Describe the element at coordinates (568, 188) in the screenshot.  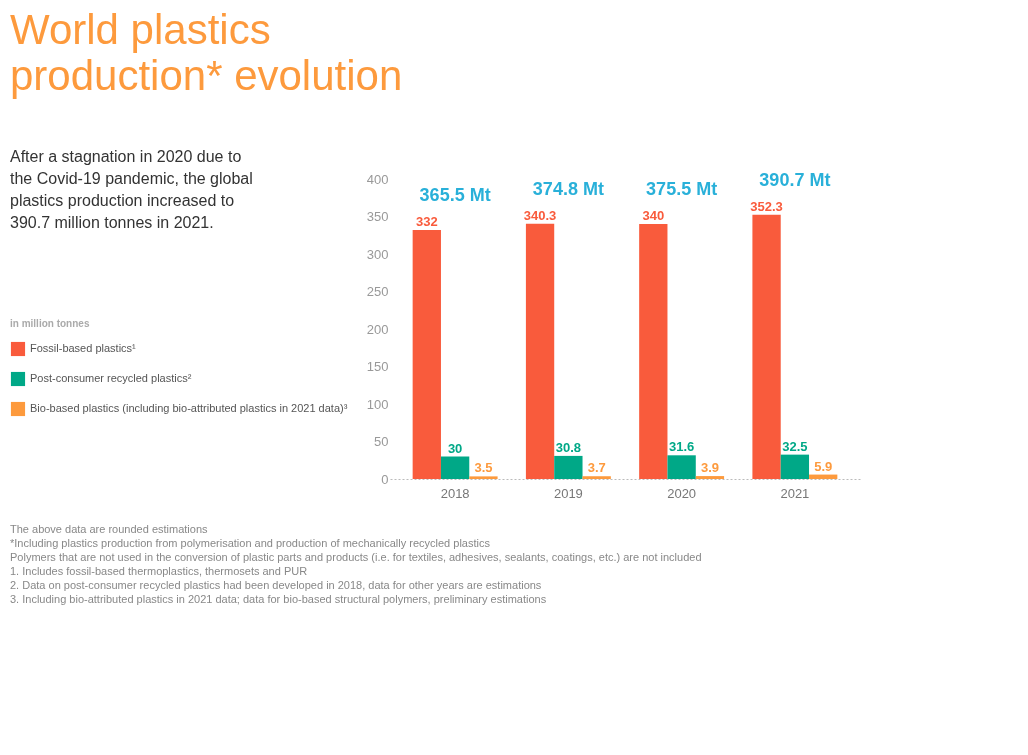
I see `total-label: 374.8 Mt` at that location.